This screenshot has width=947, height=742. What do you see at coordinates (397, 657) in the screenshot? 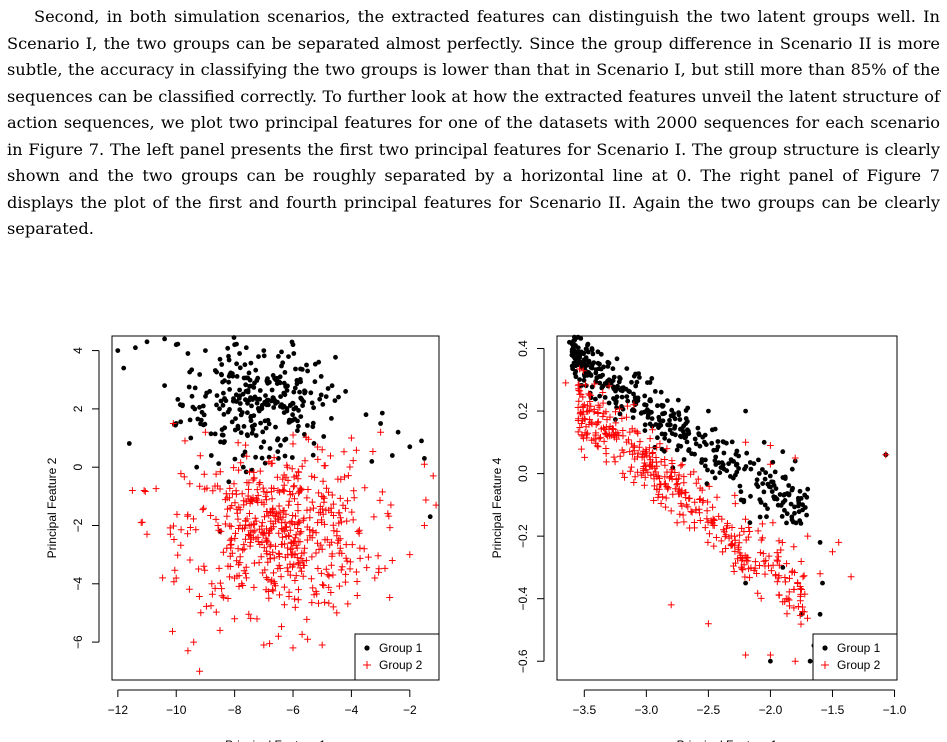
I see `legend-box` at bounding box center [397, 657].